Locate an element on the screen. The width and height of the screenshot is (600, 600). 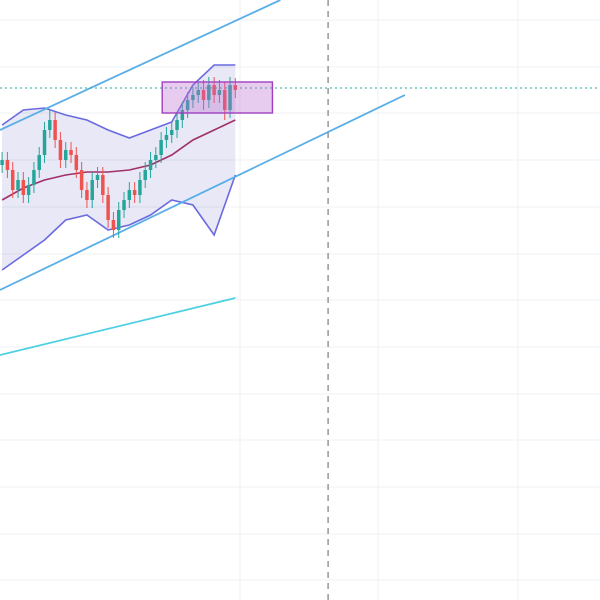
band-middle is located at coordinates (118, 160).